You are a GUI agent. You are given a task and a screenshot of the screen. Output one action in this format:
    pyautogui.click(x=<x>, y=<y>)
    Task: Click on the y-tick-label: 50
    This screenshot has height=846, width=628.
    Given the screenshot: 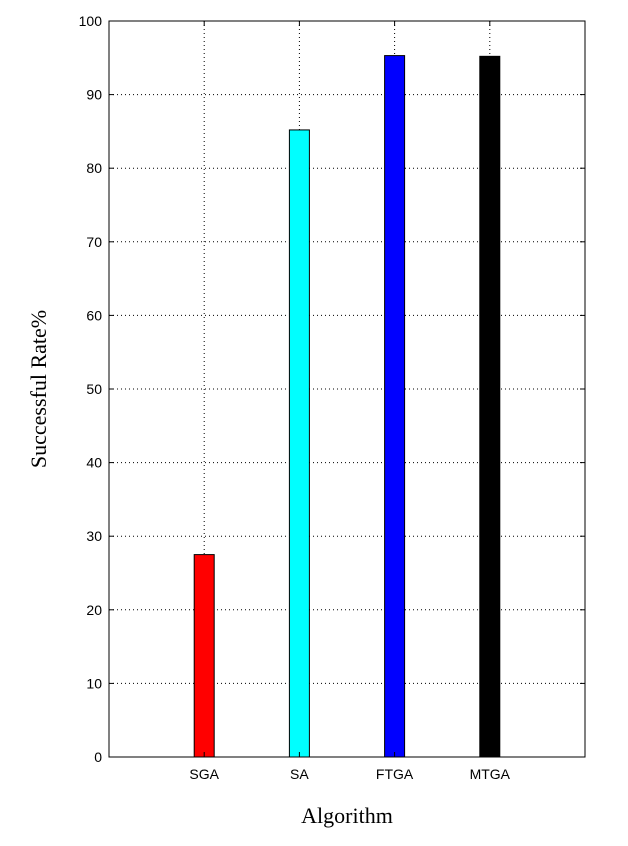 What is the action you would take?
    pyautogui.click(x=94, y=389)
    